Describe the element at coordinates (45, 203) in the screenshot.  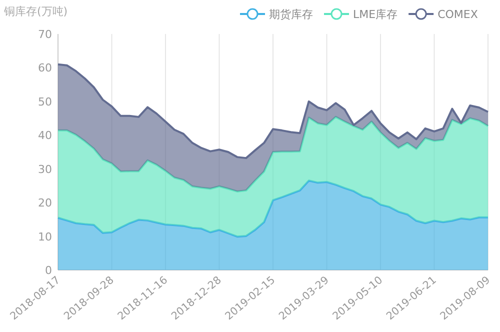
I see `y-tick-label: 20` at that location.